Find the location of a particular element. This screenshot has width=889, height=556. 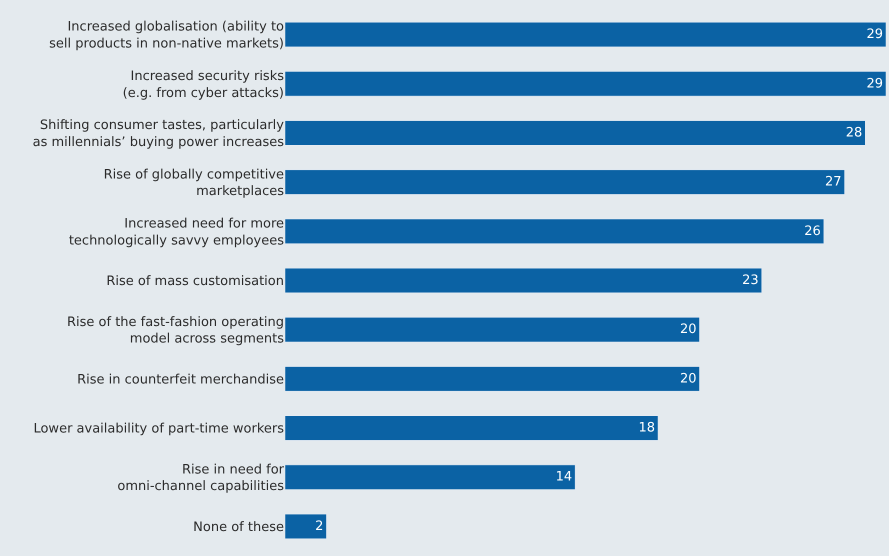

y-tick-label: Rise in counterfeit merchandise is located at coordinates (180, 380).